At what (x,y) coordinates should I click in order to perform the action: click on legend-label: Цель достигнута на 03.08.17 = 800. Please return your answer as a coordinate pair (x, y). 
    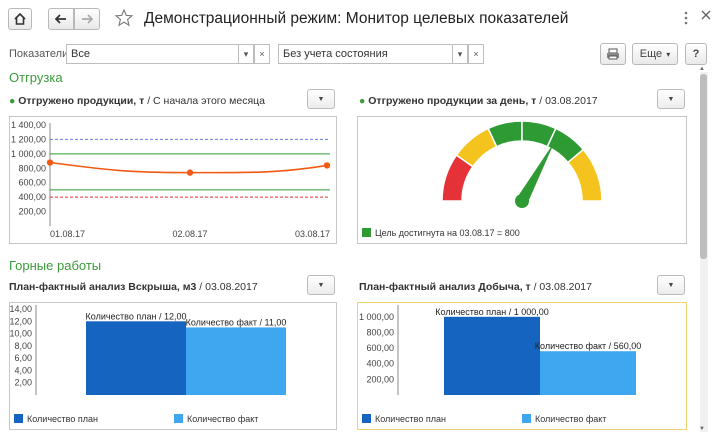
    Looking at the image, I should click on (447, 233).